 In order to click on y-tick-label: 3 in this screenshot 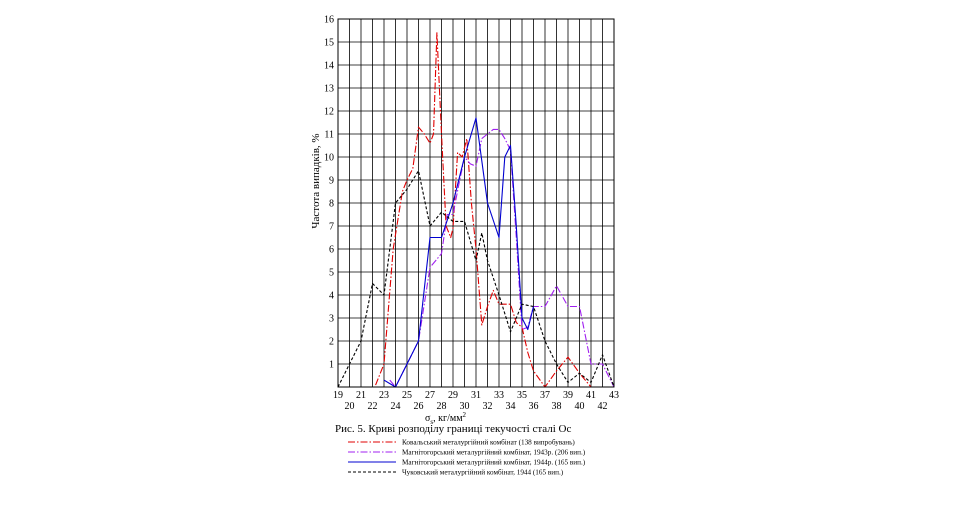, I will do `click(331, 319)`.